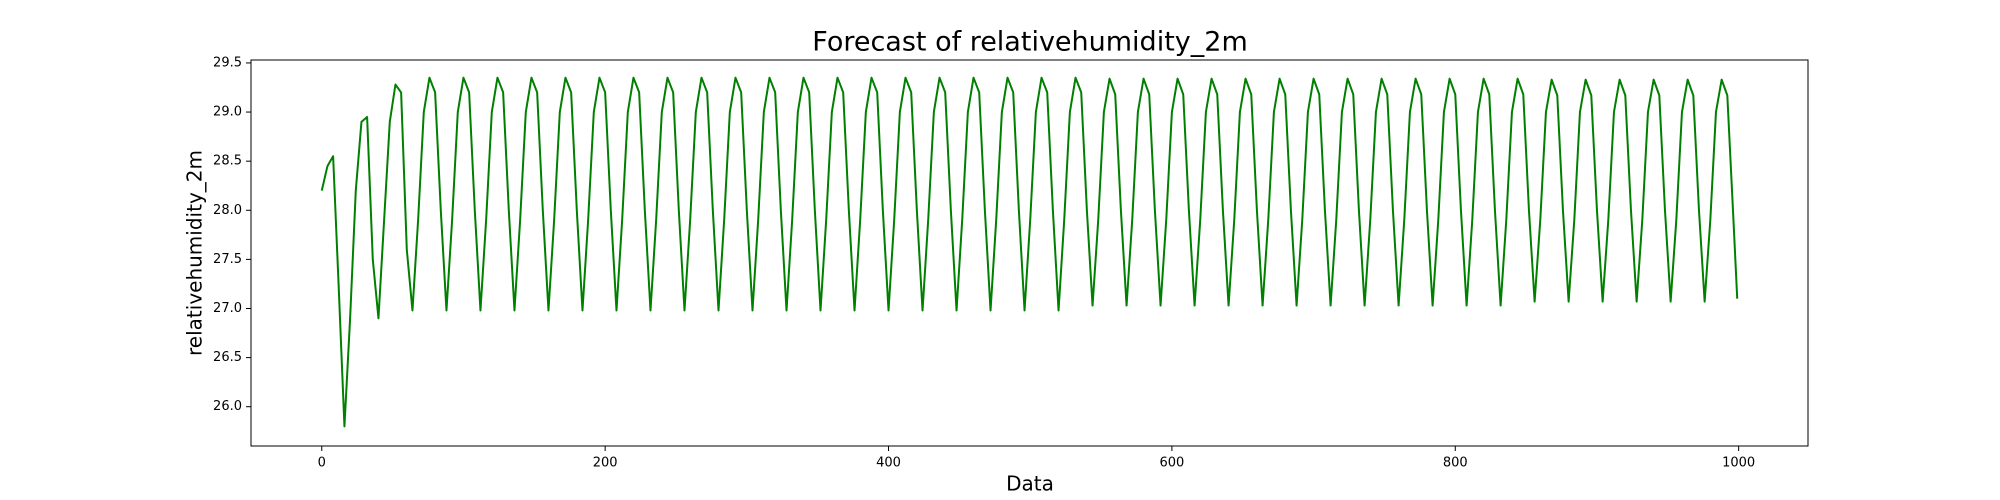 The width and height of the screenshot is (2000, 500). I want to click on y-tick-label: 26.5, so click(227, 357).